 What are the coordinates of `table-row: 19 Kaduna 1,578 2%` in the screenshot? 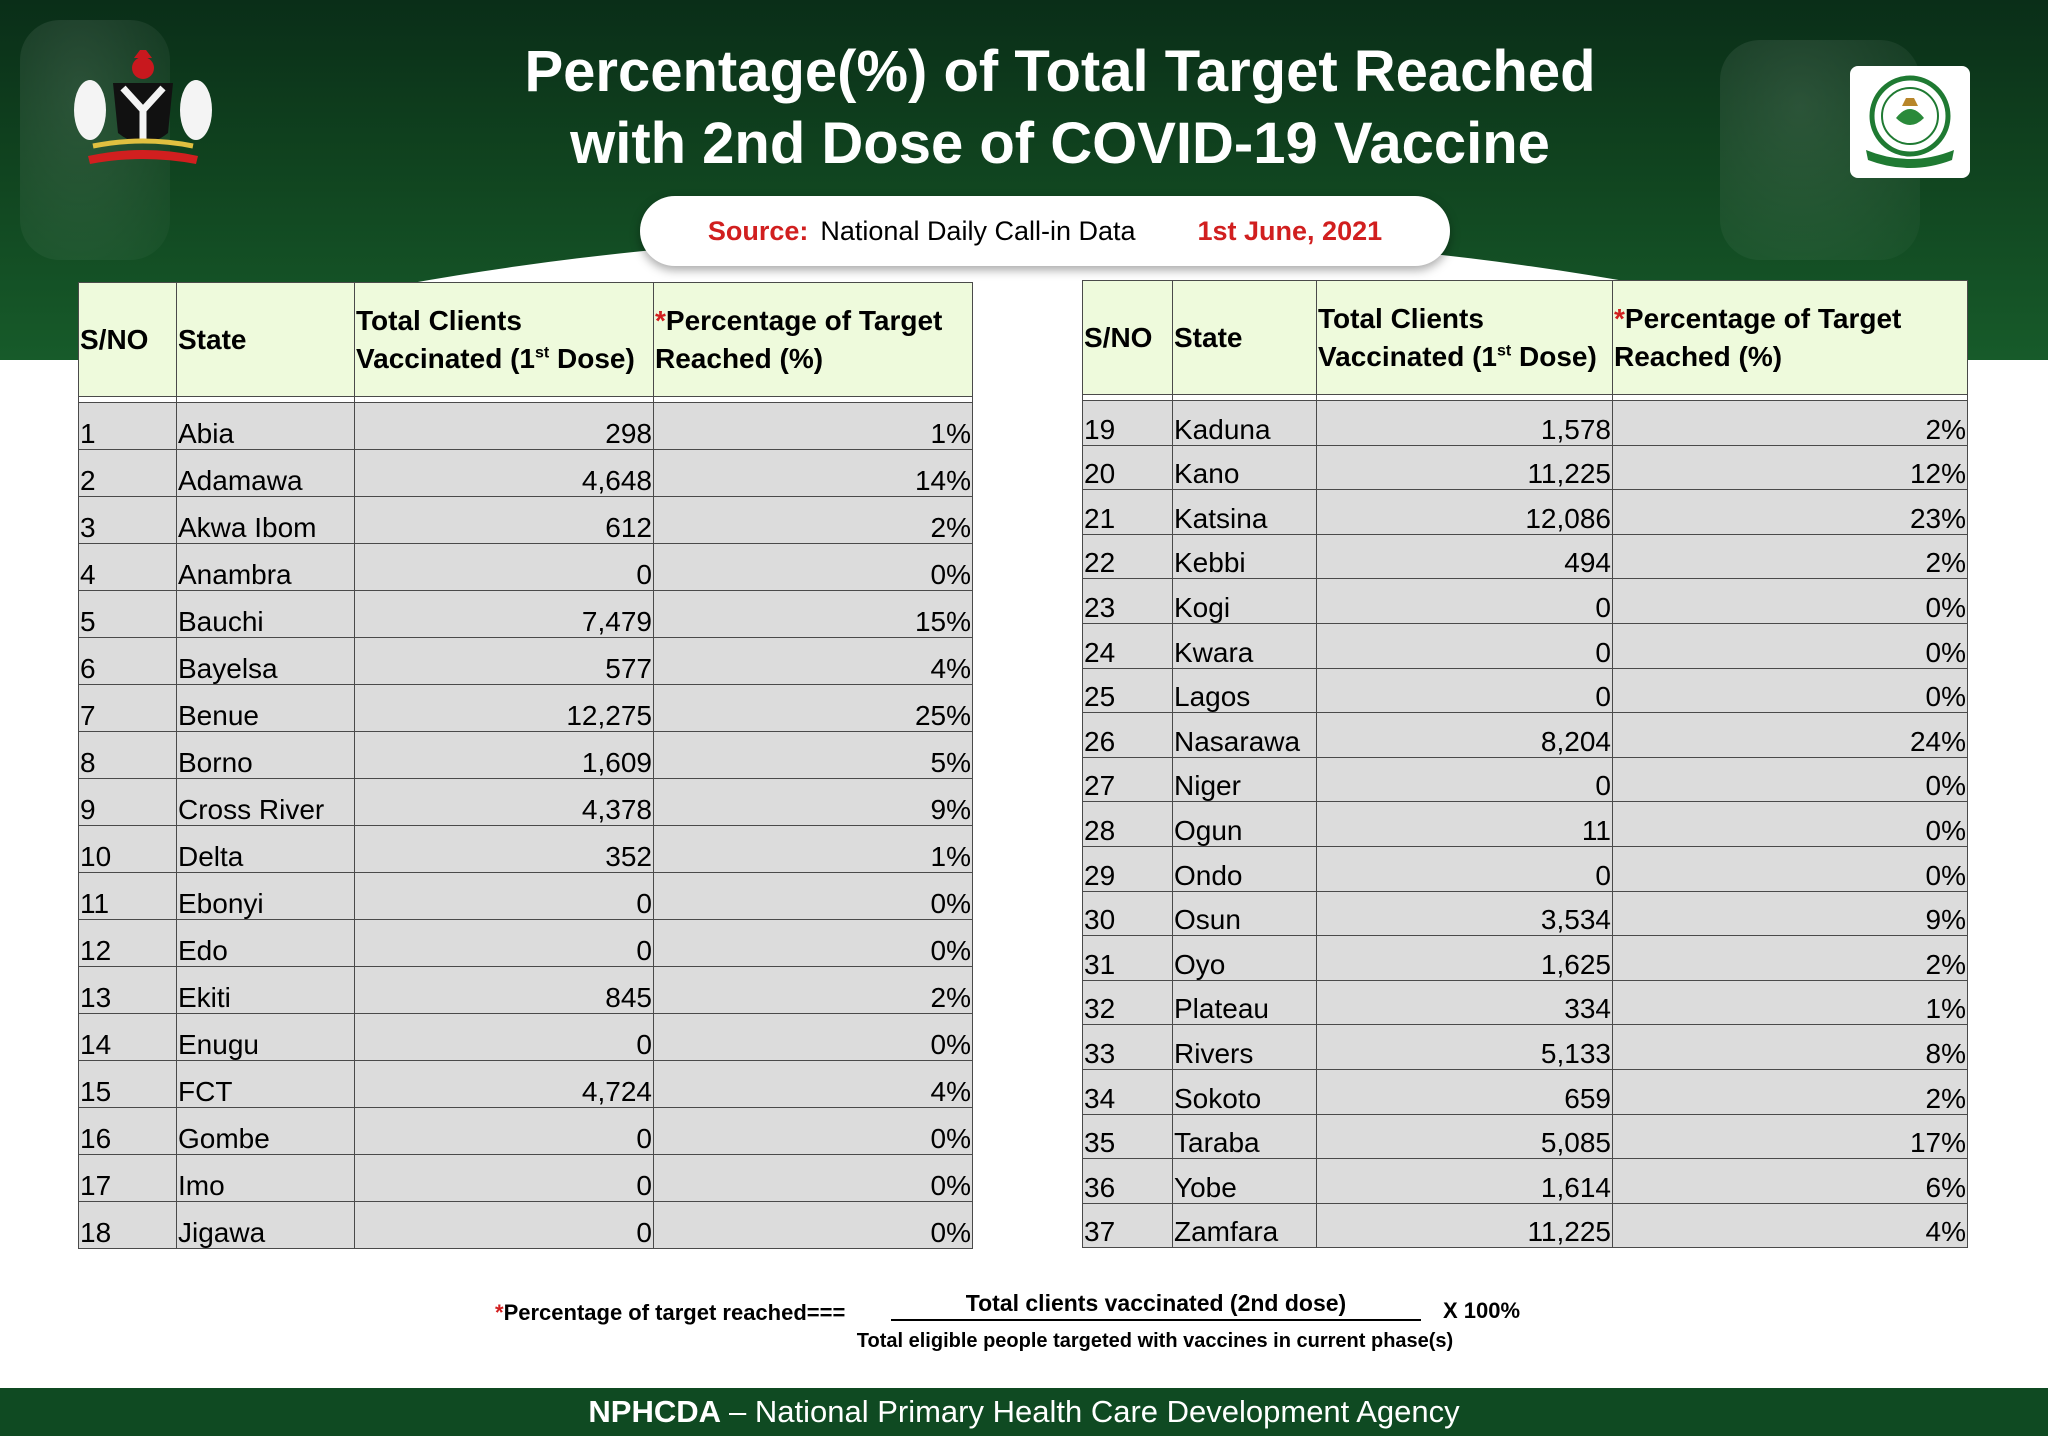 It's located at (1525, 423).